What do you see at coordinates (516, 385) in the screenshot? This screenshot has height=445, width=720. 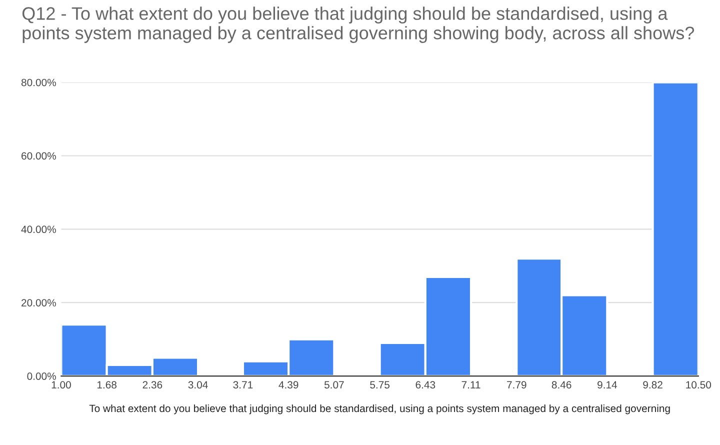 I see `x-tick-label: 7.79` at bounding box center [516, 385].